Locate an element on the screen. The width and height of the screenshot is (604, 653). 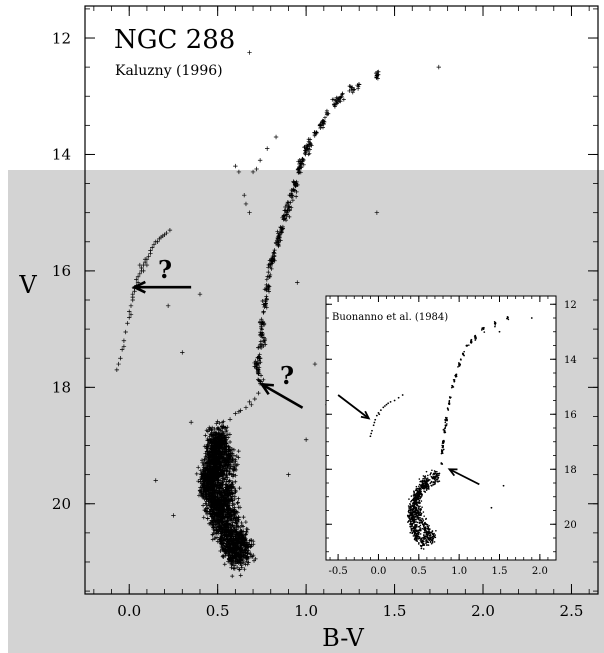
main-y-axis-label: V is located at coordinates (27, 285).